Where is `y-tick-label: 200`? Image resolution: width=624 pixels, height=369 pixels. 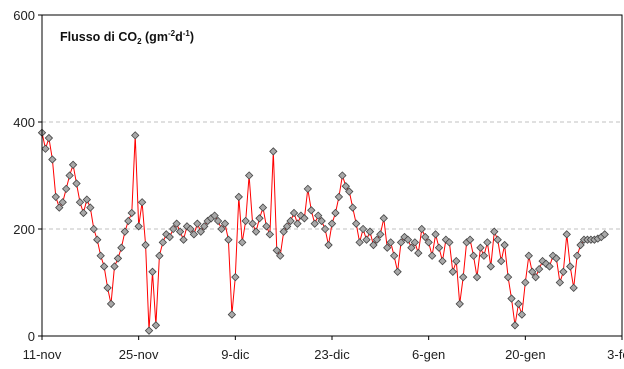
y-tick-label: 200 is located at coordinates (24, 229).